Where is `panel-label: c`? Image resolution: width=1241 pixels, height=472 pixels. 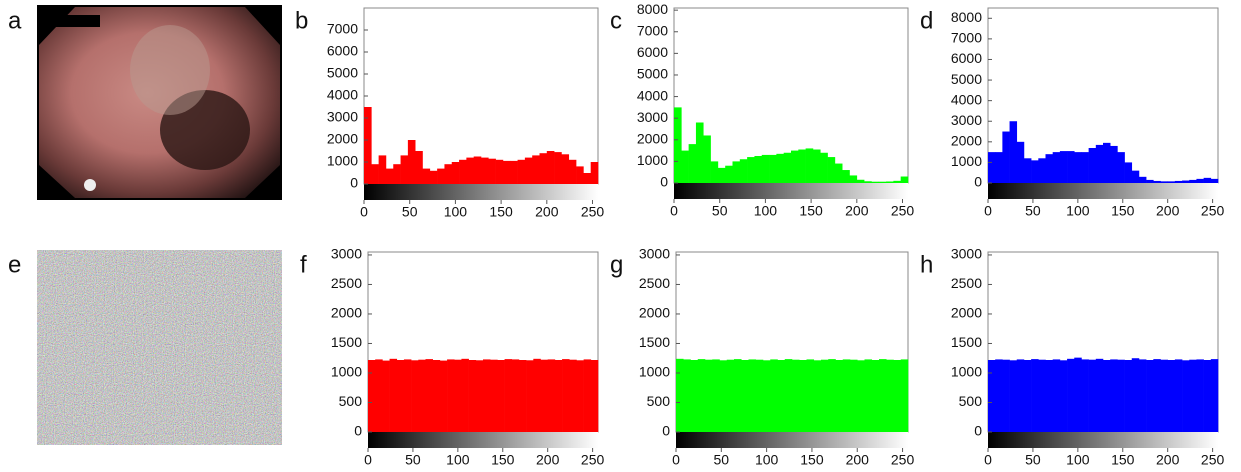
panel-label: c is located at coordinates (616, 20).